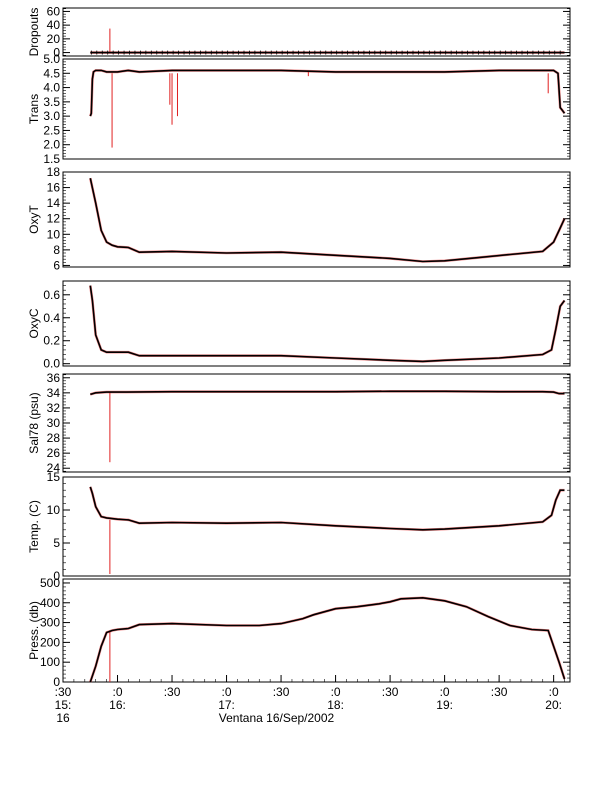 The width and height of the screenshot is (612, 785). Describe the element at coordinates (51, 116) in the screenshot. I see `y-tick-label: 3.0` at that location.